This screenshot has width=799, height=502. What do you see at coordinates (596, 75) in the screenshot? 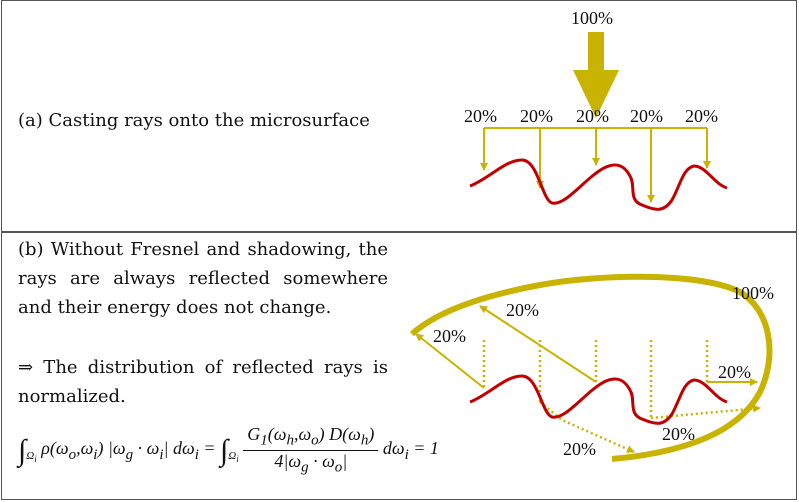
I see `incoming-arrow` at bounding box center [596, 75].